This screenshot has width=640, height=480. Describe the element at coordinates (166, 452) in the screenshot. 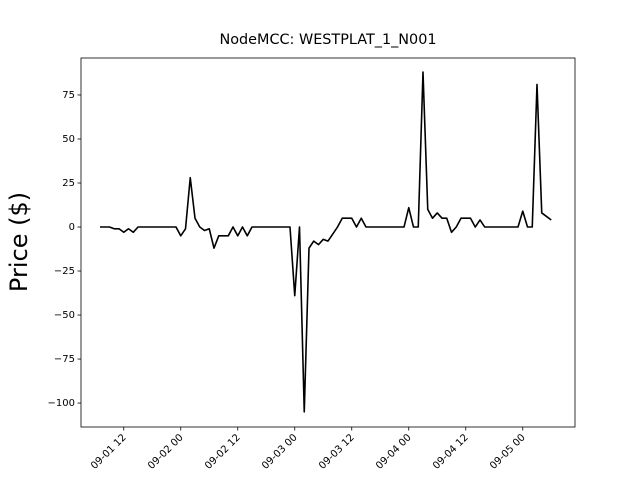

I see `x-tick-label: 09-02 00` at that location.